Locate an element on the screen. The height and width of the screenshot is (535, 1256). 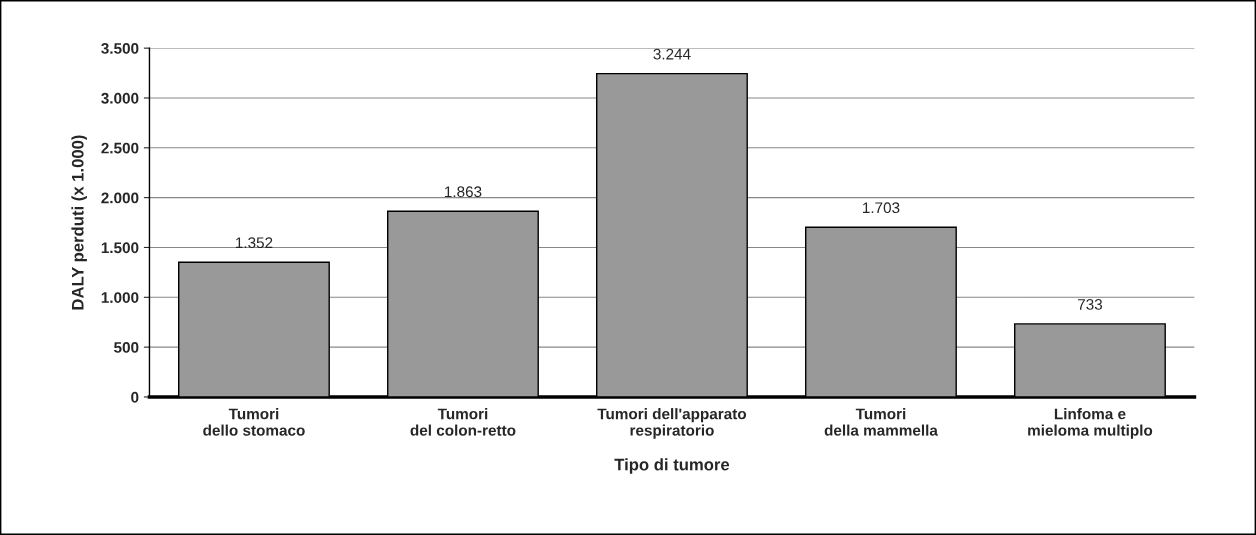
data-label: 1.703 is located at coordinates (881, 208).